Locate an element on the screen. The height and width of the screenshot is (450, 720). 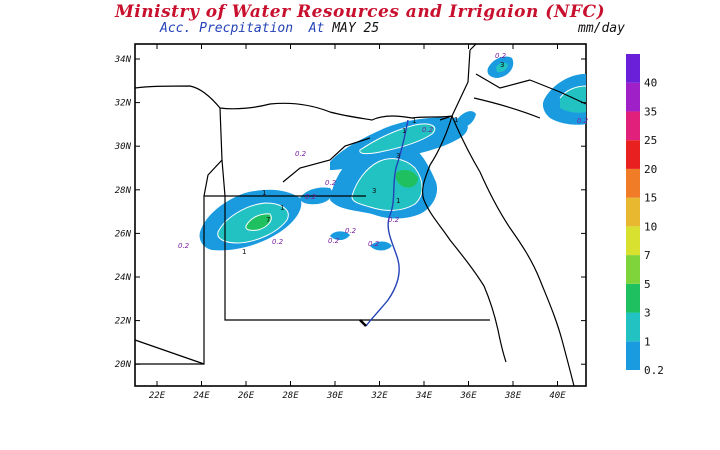
levant-coast is located at coordinates (473, 47).